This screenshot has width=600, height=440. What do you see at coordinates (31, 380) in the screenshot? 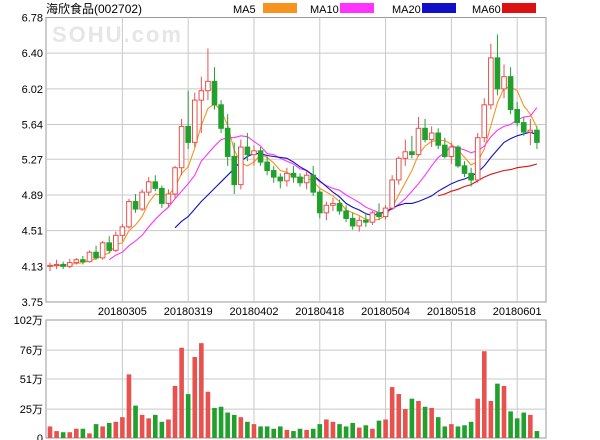
I see `volume-tick-label: 51万` at bounding box center [31, 380].